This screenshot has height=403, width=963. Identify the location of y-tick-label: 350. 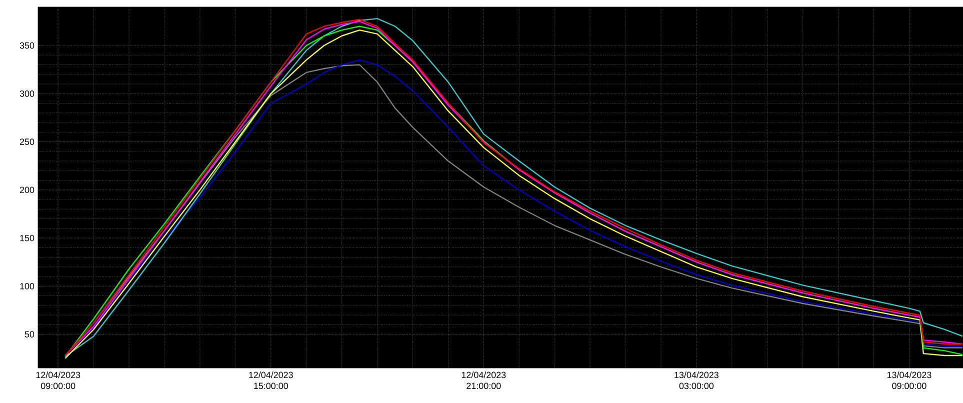
(27, 45).